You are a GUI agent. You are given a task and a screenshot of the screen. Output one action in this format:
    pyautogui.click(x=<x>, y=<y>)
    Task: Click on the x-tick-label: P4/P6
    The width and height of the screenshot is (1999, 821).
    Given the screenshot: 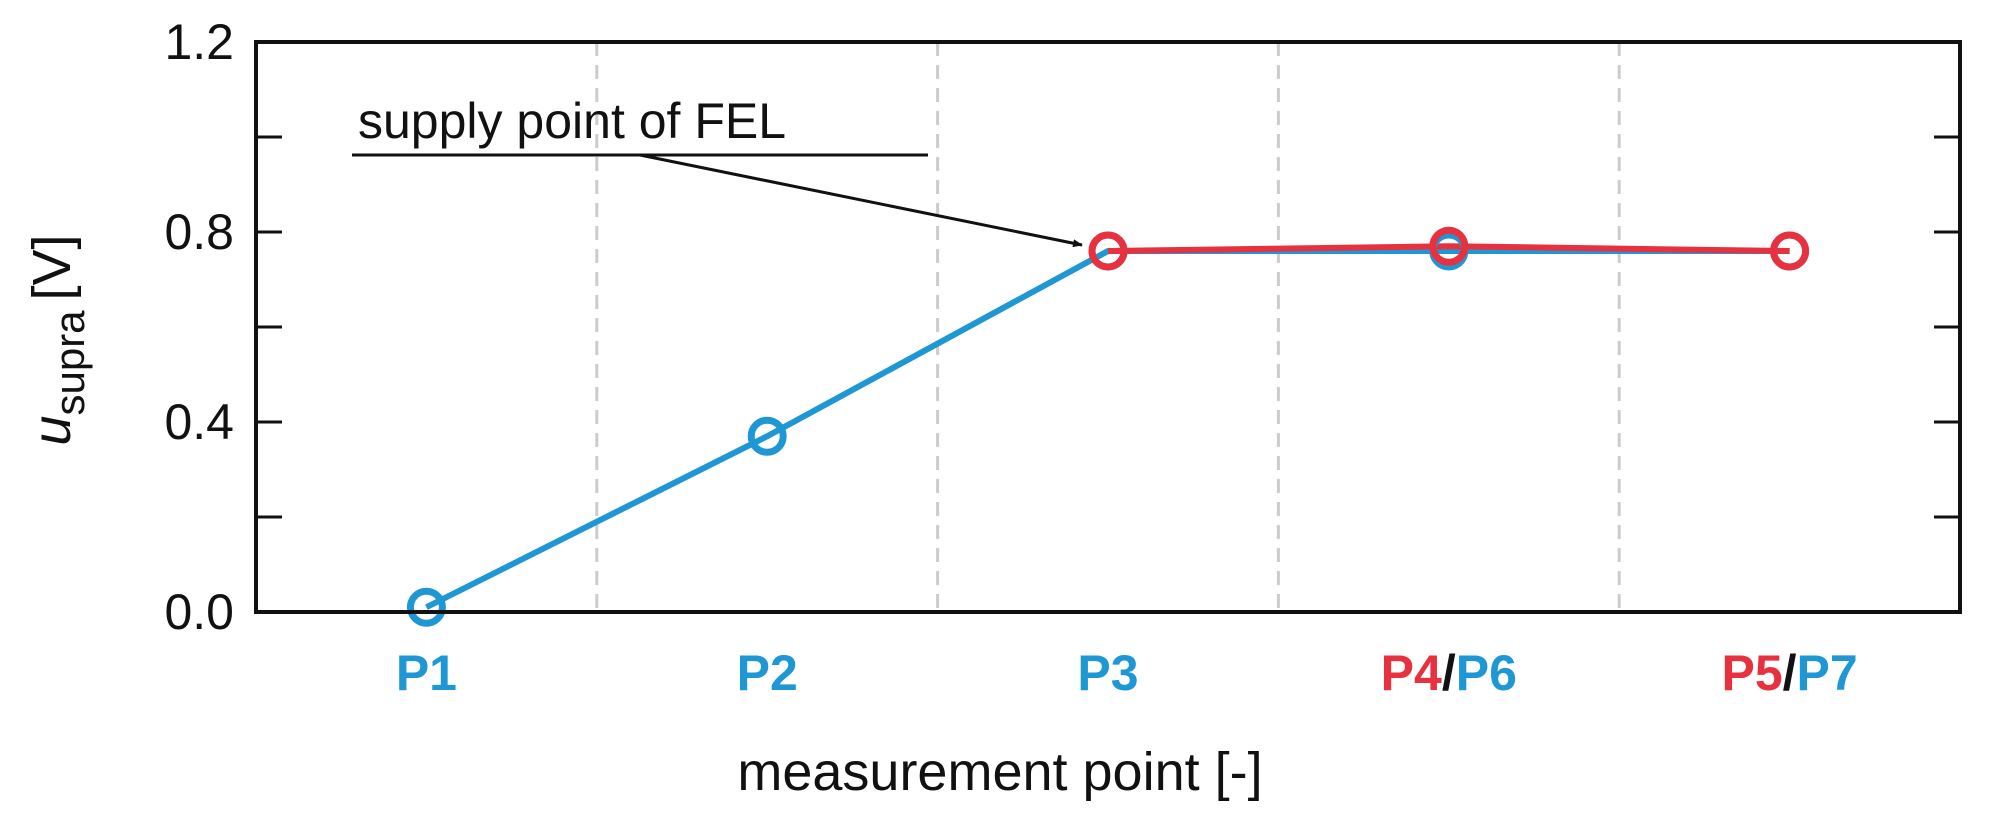 What is the action you would take?
    pyautogui.click(x=1449, y=673)
    